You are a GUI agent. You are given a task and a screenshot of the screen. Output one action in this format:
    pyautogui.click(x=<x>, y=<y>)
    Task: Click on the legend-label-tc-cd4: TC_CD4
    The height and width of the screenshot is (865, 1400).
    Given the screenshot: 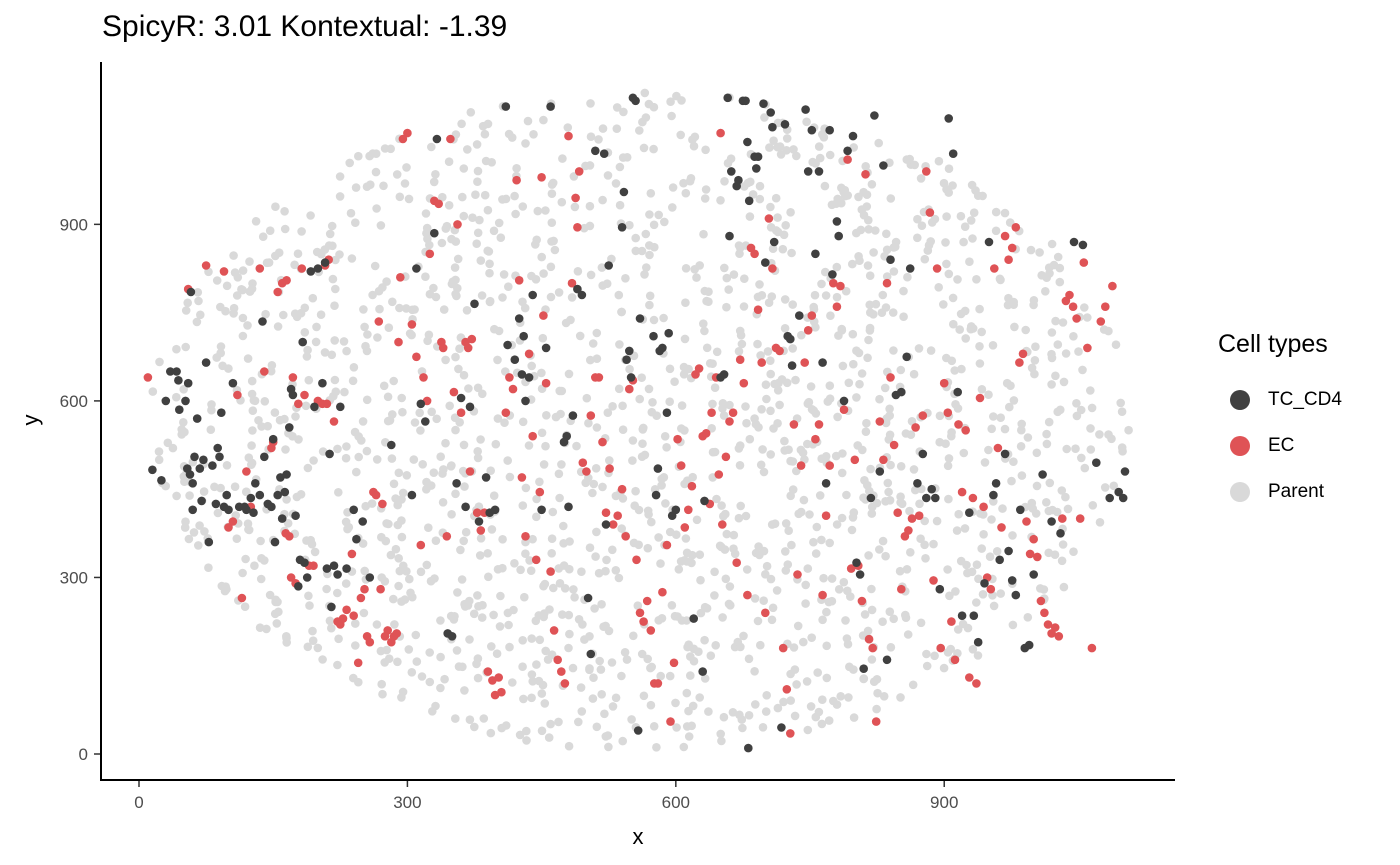 What is the action you would take?
    pyautogui.click(x=1305, y=399)
    